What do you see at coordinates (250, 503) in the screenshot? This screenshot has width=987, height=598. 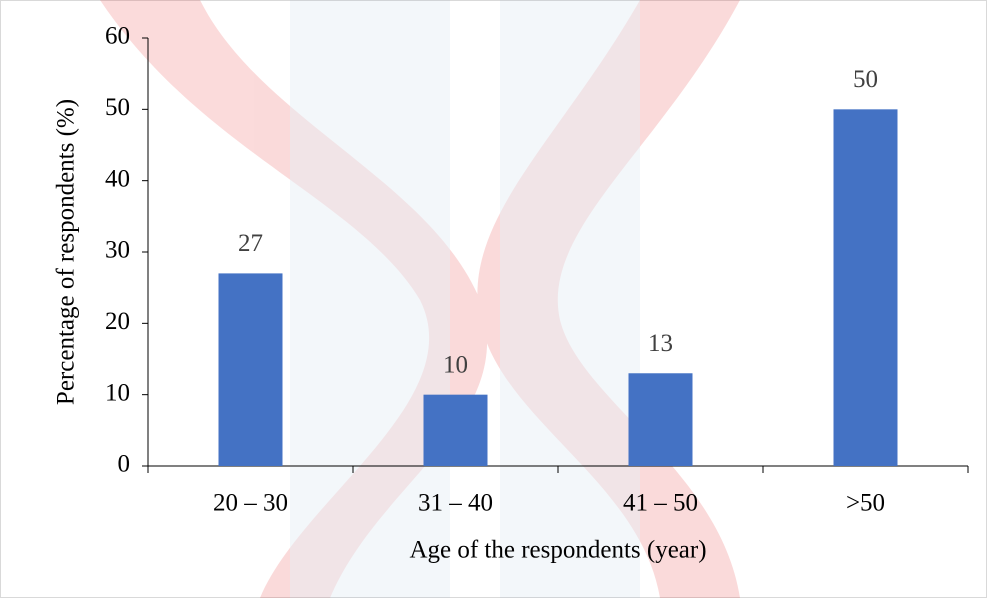 I see `x-tick-label: 20 – 30` at bounding box center [250, 503].